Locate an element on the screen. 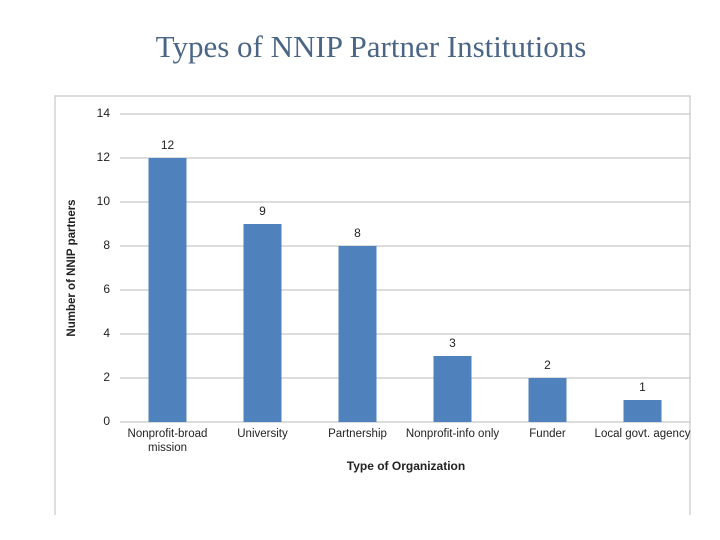  y-tick-label: 12 is located at coordinates (104, 157).